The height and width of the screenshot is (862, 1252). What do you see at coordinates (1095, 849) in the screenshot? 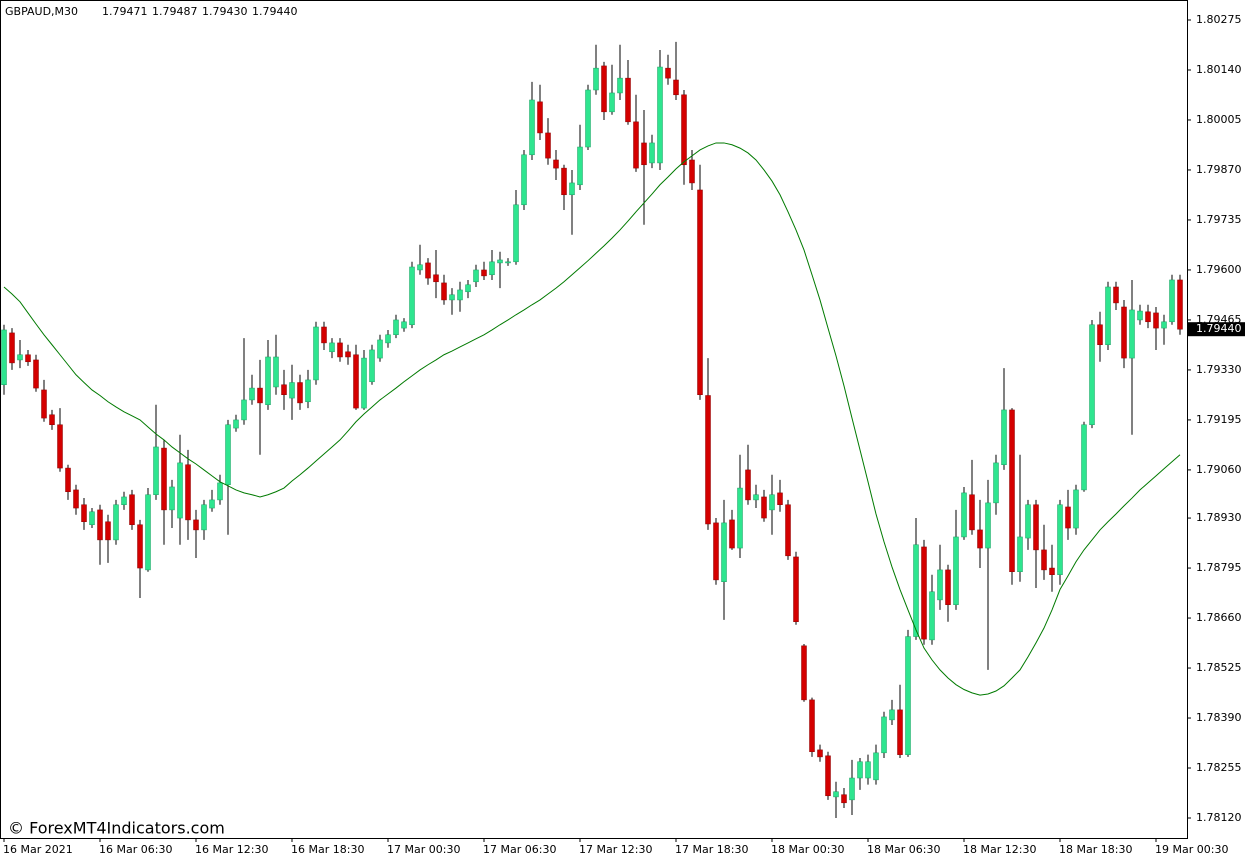
I see `x-tick-label: 18 Mar 18:30` at bounding box center [1095, 849].